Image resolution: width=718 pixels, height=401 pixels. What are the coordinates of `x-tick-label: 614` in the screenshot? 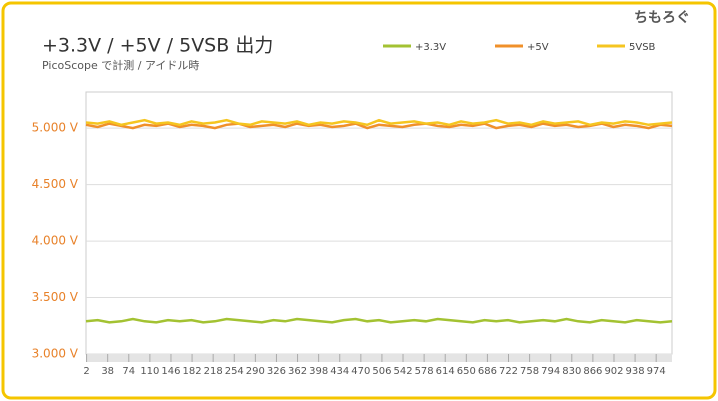 It's located at (445, 371).